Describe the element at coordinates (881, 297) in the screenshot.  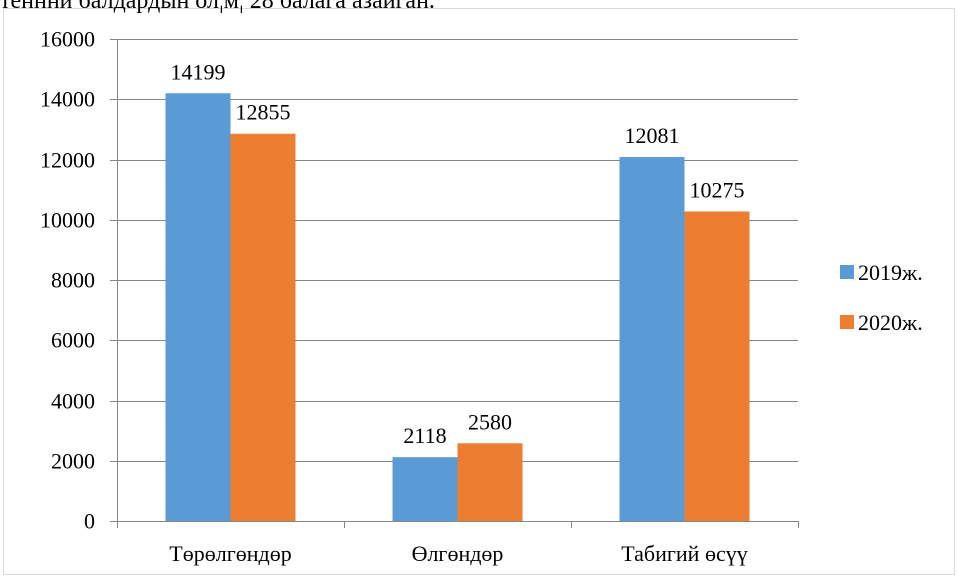
I see `legend: 2019ж. 2020ж.` at that location.